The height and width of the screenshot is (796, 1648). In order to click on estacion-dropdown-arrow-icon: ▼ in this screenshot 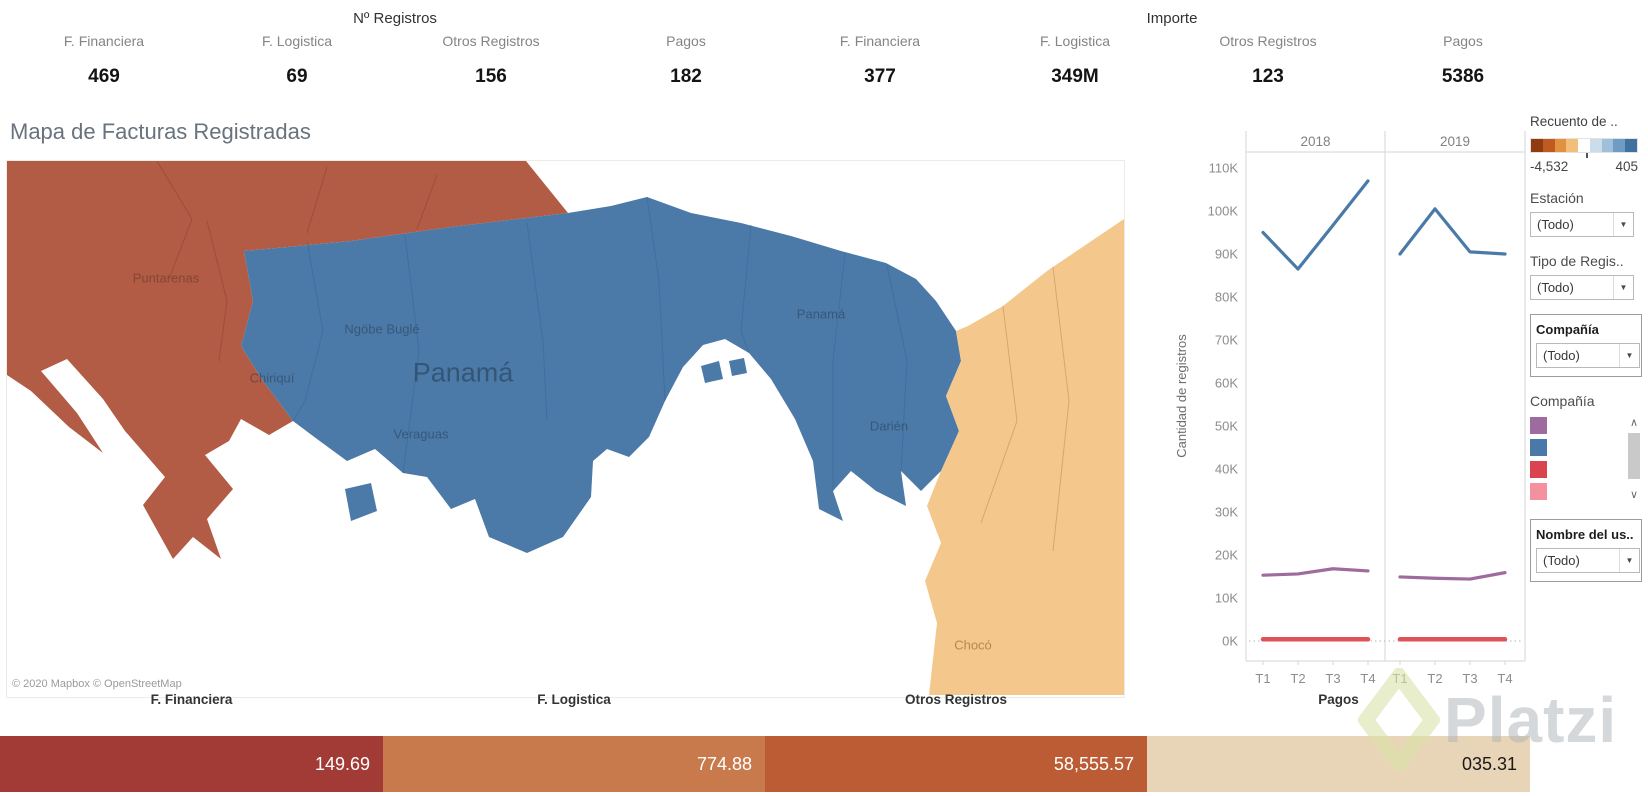, I will do `click(1623, 224)`.